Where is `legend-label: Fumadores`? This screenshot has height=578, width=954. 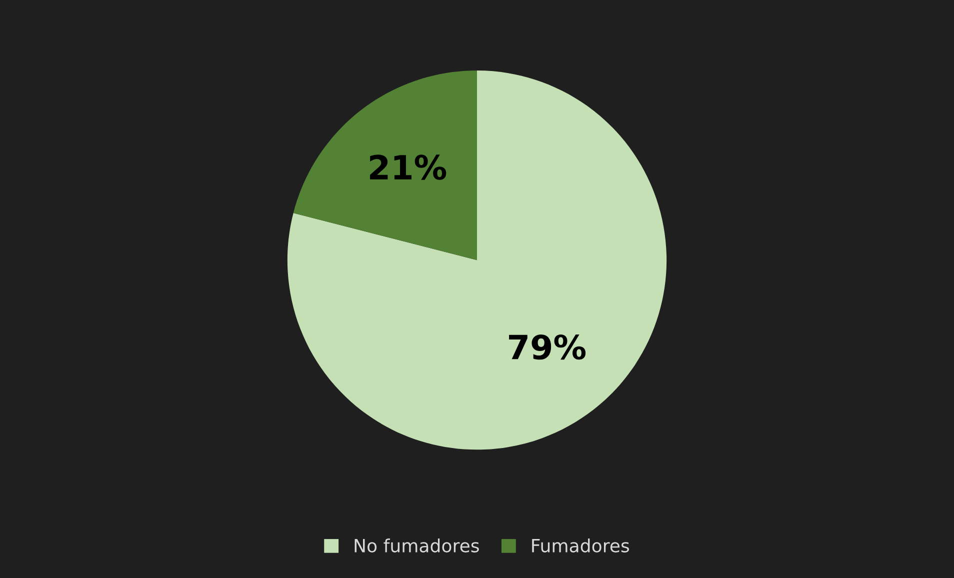 legend-label: Fumadores is located at coordinates (580, 545).